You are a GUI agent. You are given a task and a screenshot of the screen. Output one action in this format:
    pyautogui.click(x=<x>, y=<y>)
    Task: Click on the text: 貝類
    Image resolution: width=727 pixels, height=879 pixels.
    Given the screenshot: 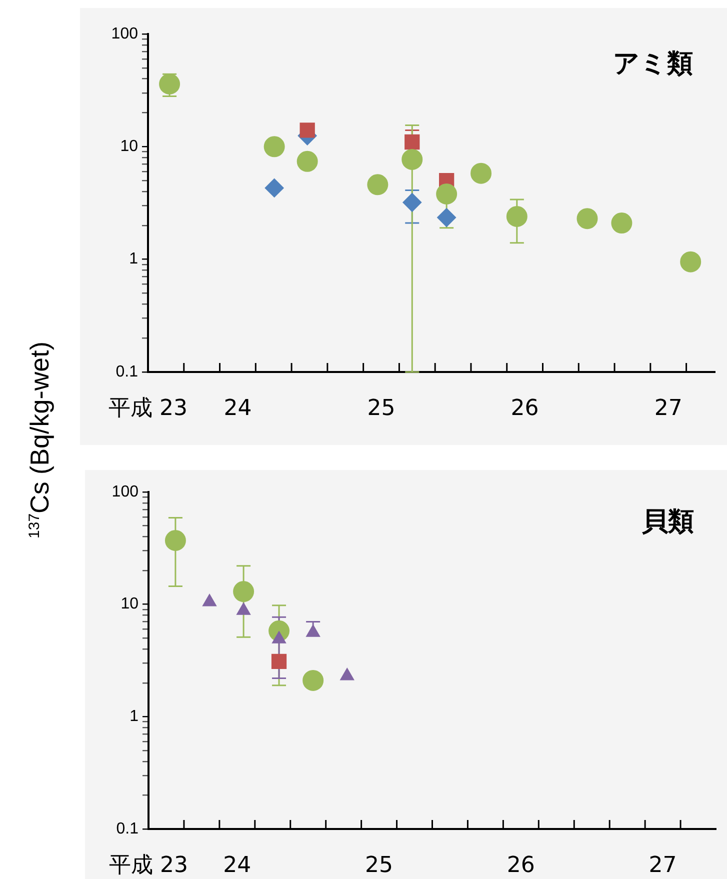 What is the action you would take?
    pyautogui.click(x=667, y=521)
    